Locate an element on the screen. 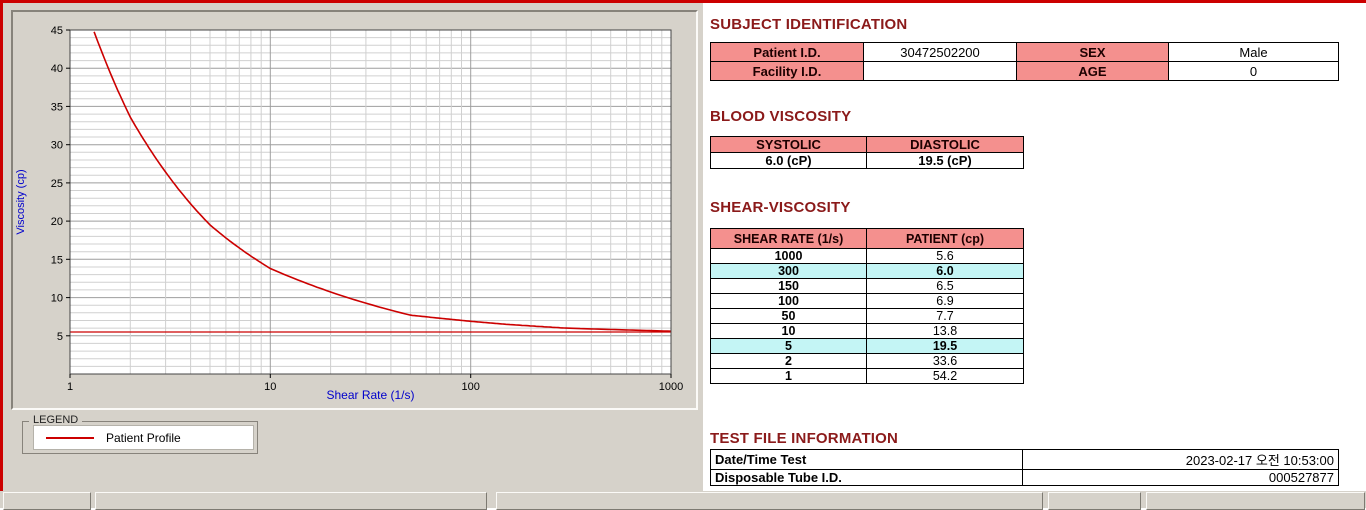 Image resolution: width=1366 pixels, height=510 pixels. svg-text: 5 is located at coordinates (60, 337).